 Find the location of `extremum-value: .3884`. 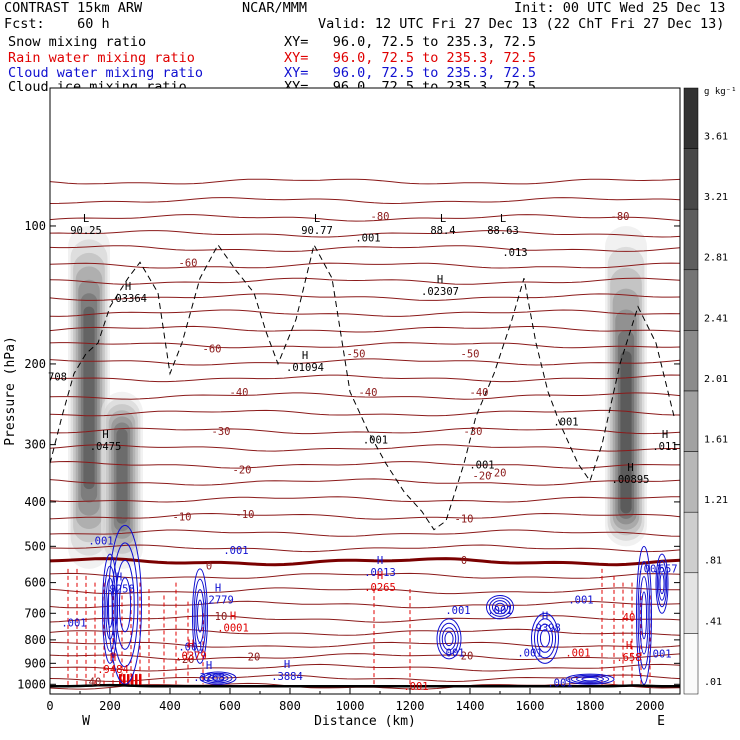

extremum-value: .3884 is located at coordinates (287, 677).